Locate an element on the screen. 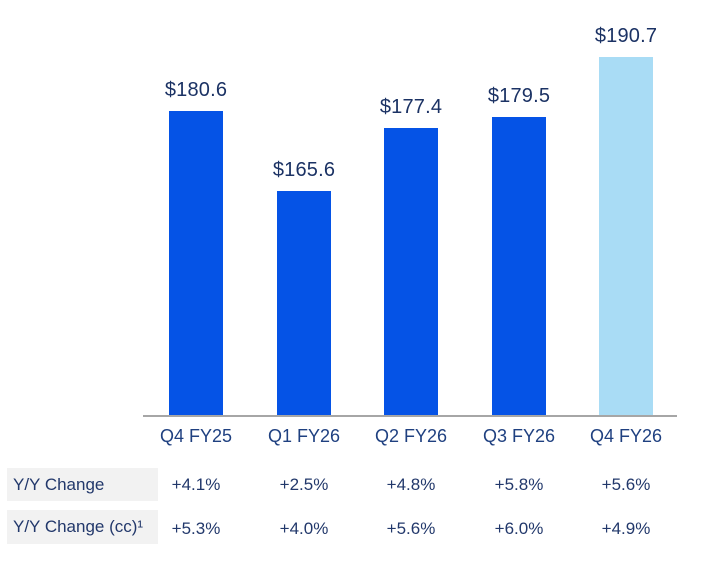  table-cell: +2.5% is located at coordinates (304, 484).